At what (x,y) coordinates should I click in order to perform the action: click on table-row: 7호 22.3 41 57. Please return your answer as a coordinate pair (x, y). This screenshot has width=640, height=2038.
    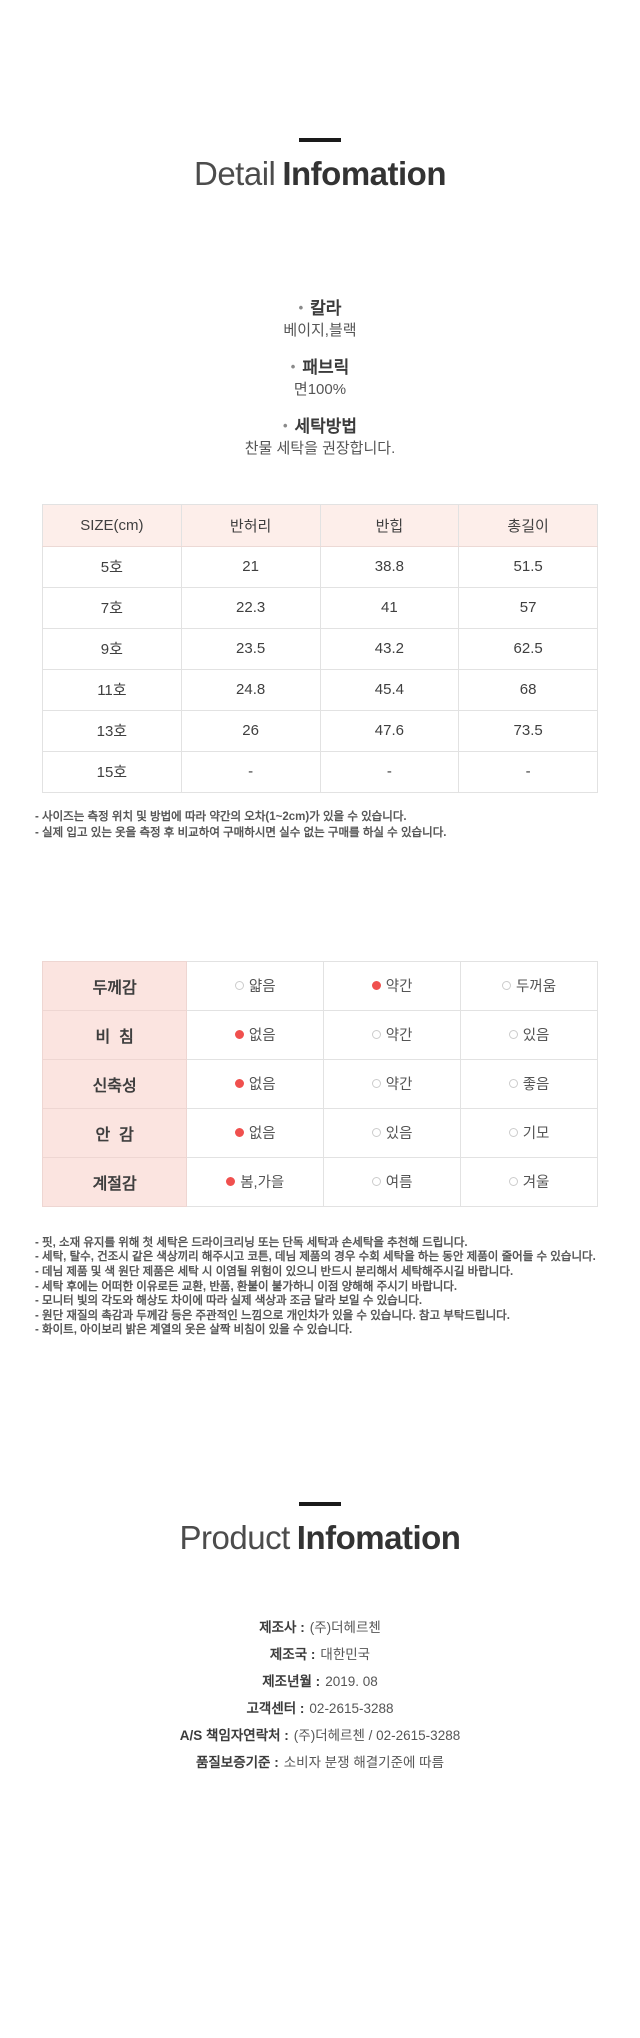
    Looking at the image, I should click on (320, 607).